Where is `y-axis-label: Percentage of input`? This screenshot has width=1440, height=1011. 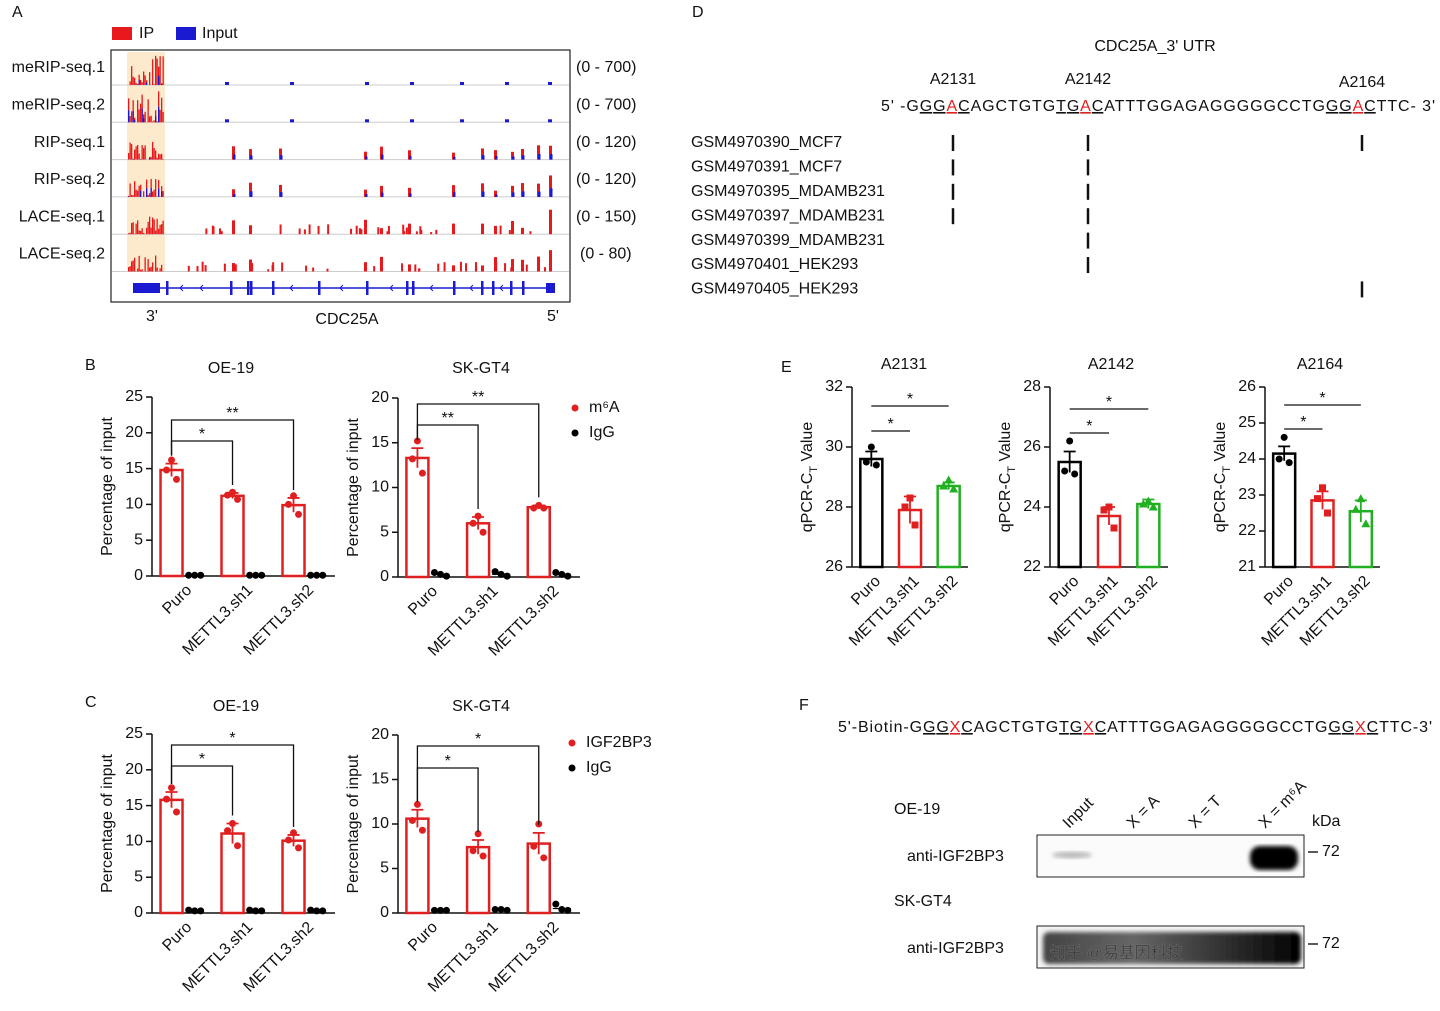
y-axis-label: Percentage of input is located at coordinates (107, 486).